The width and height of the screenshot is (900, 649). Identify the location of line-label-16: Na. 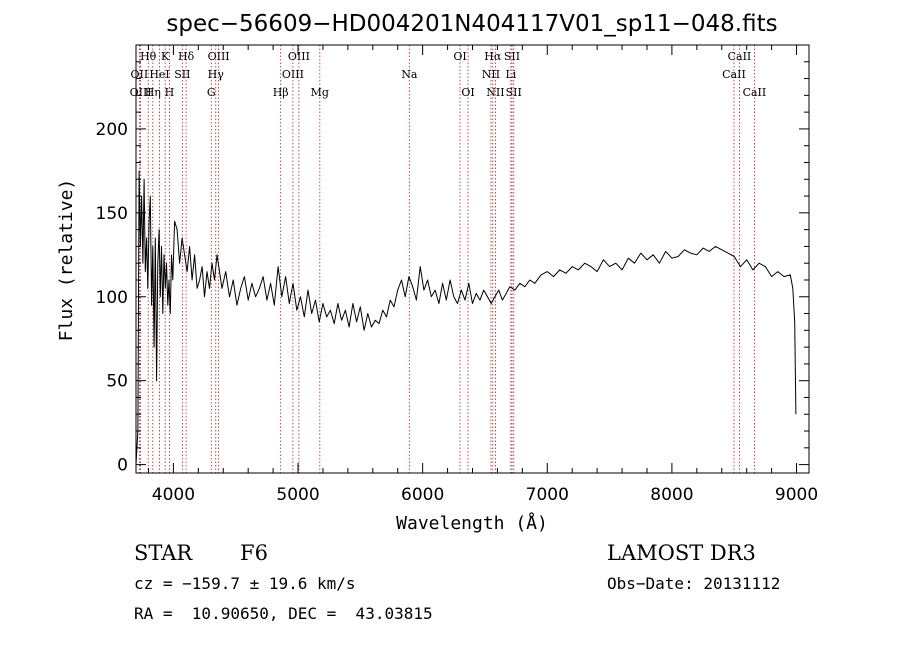
(409, 74).